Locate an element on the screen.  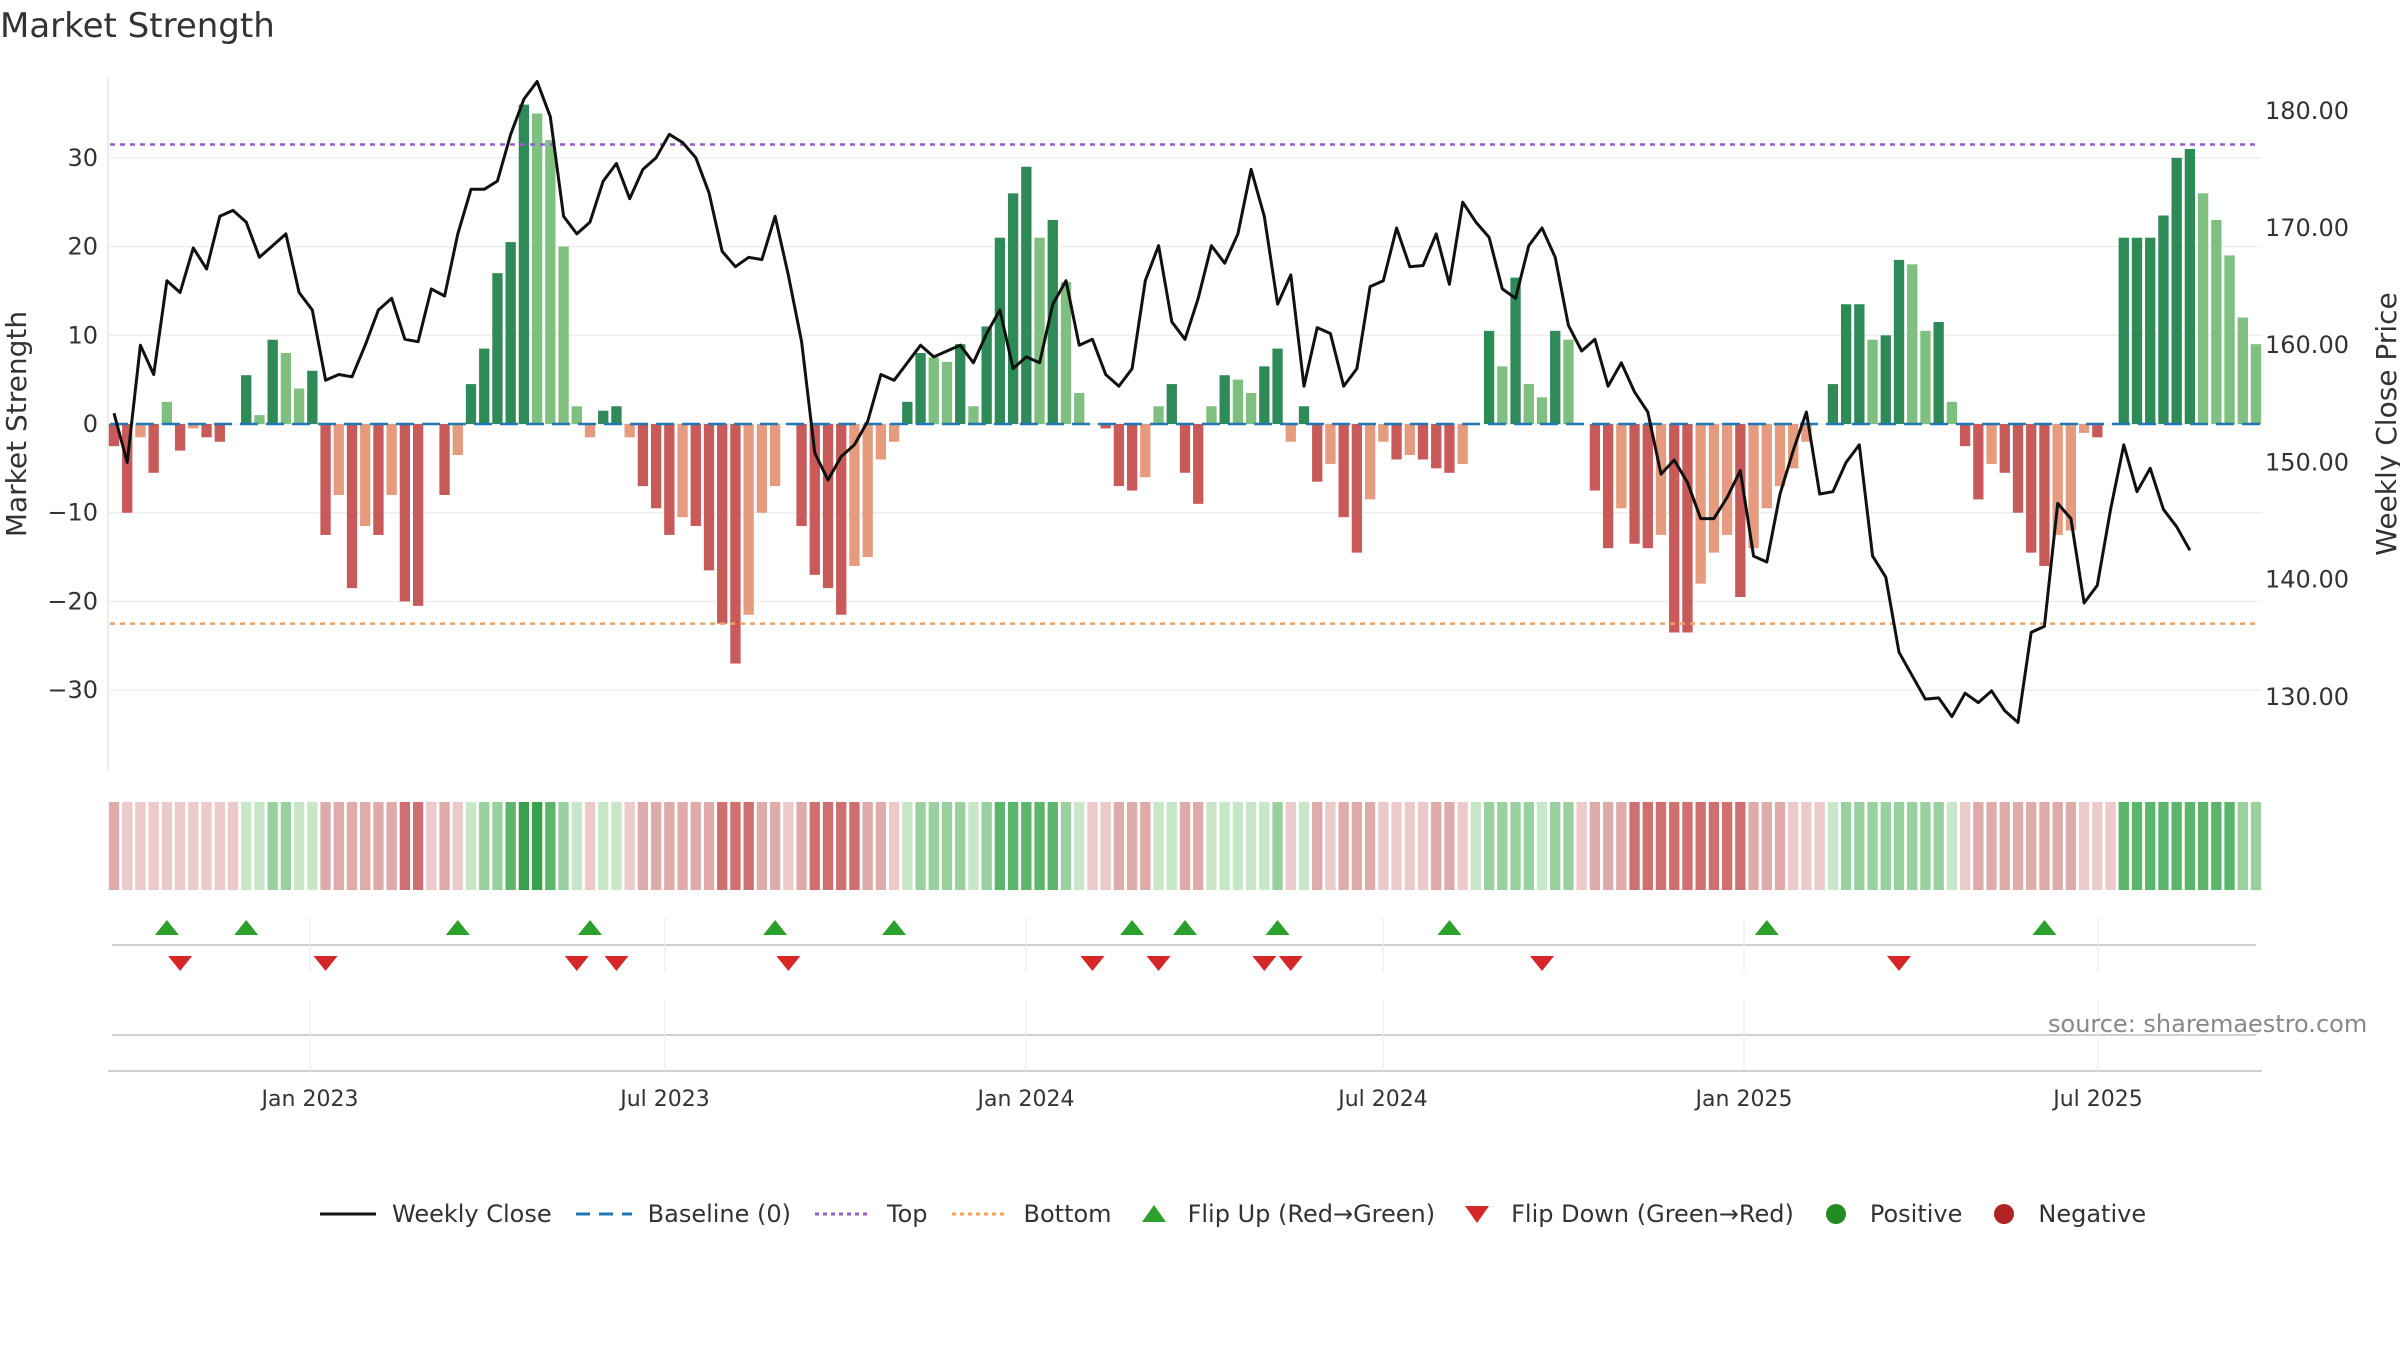
circle-icon is located at coordinates (1835, 1214).